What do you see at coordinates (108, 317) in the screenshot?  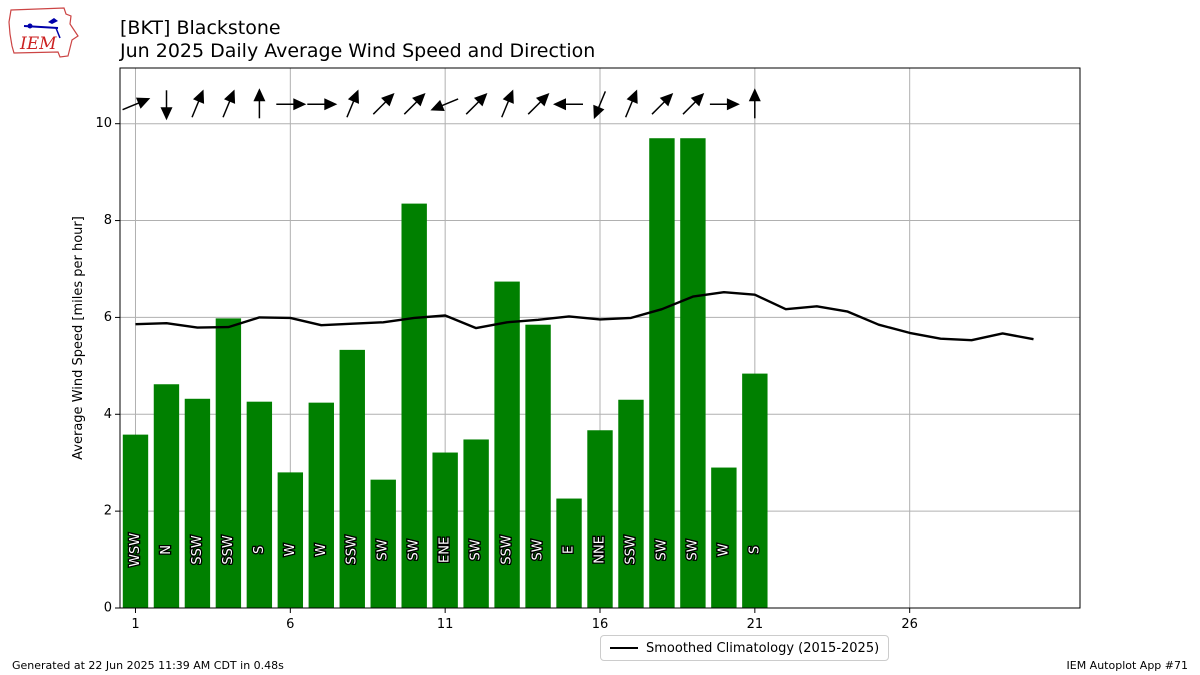 I see `y-tick-label: 6` at bounding box center [108, 317].